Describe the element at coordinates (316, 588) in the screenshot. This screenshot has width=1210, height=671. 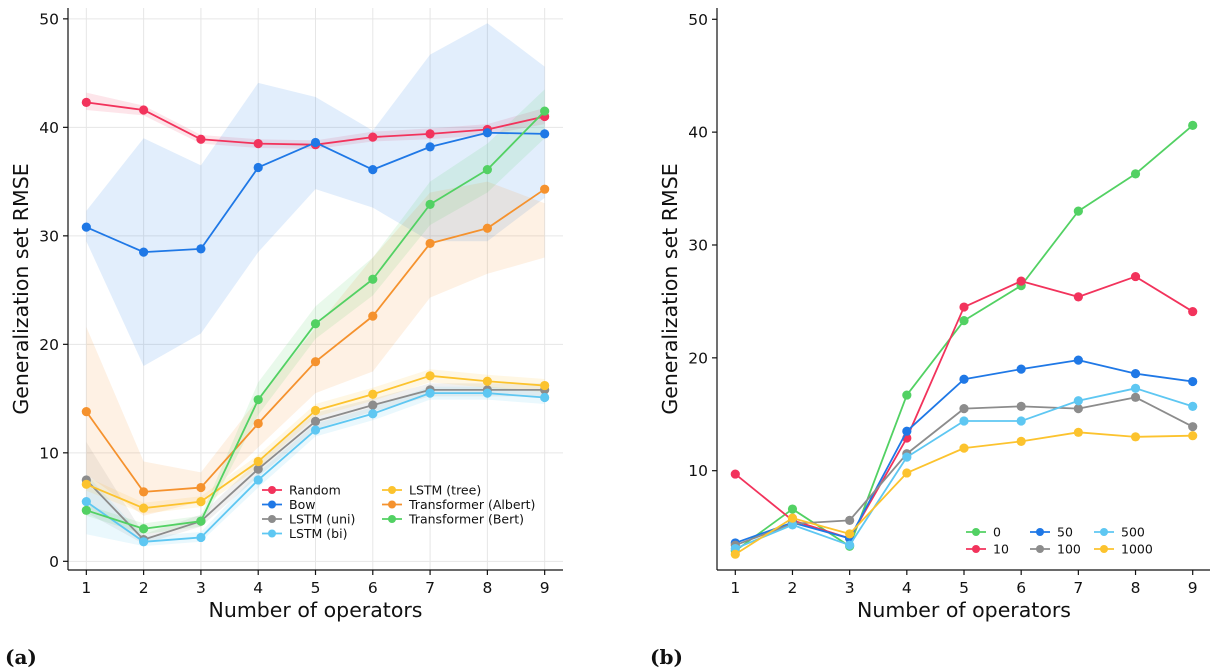
I see `panel-a-x-tick-label: 5` at that location.